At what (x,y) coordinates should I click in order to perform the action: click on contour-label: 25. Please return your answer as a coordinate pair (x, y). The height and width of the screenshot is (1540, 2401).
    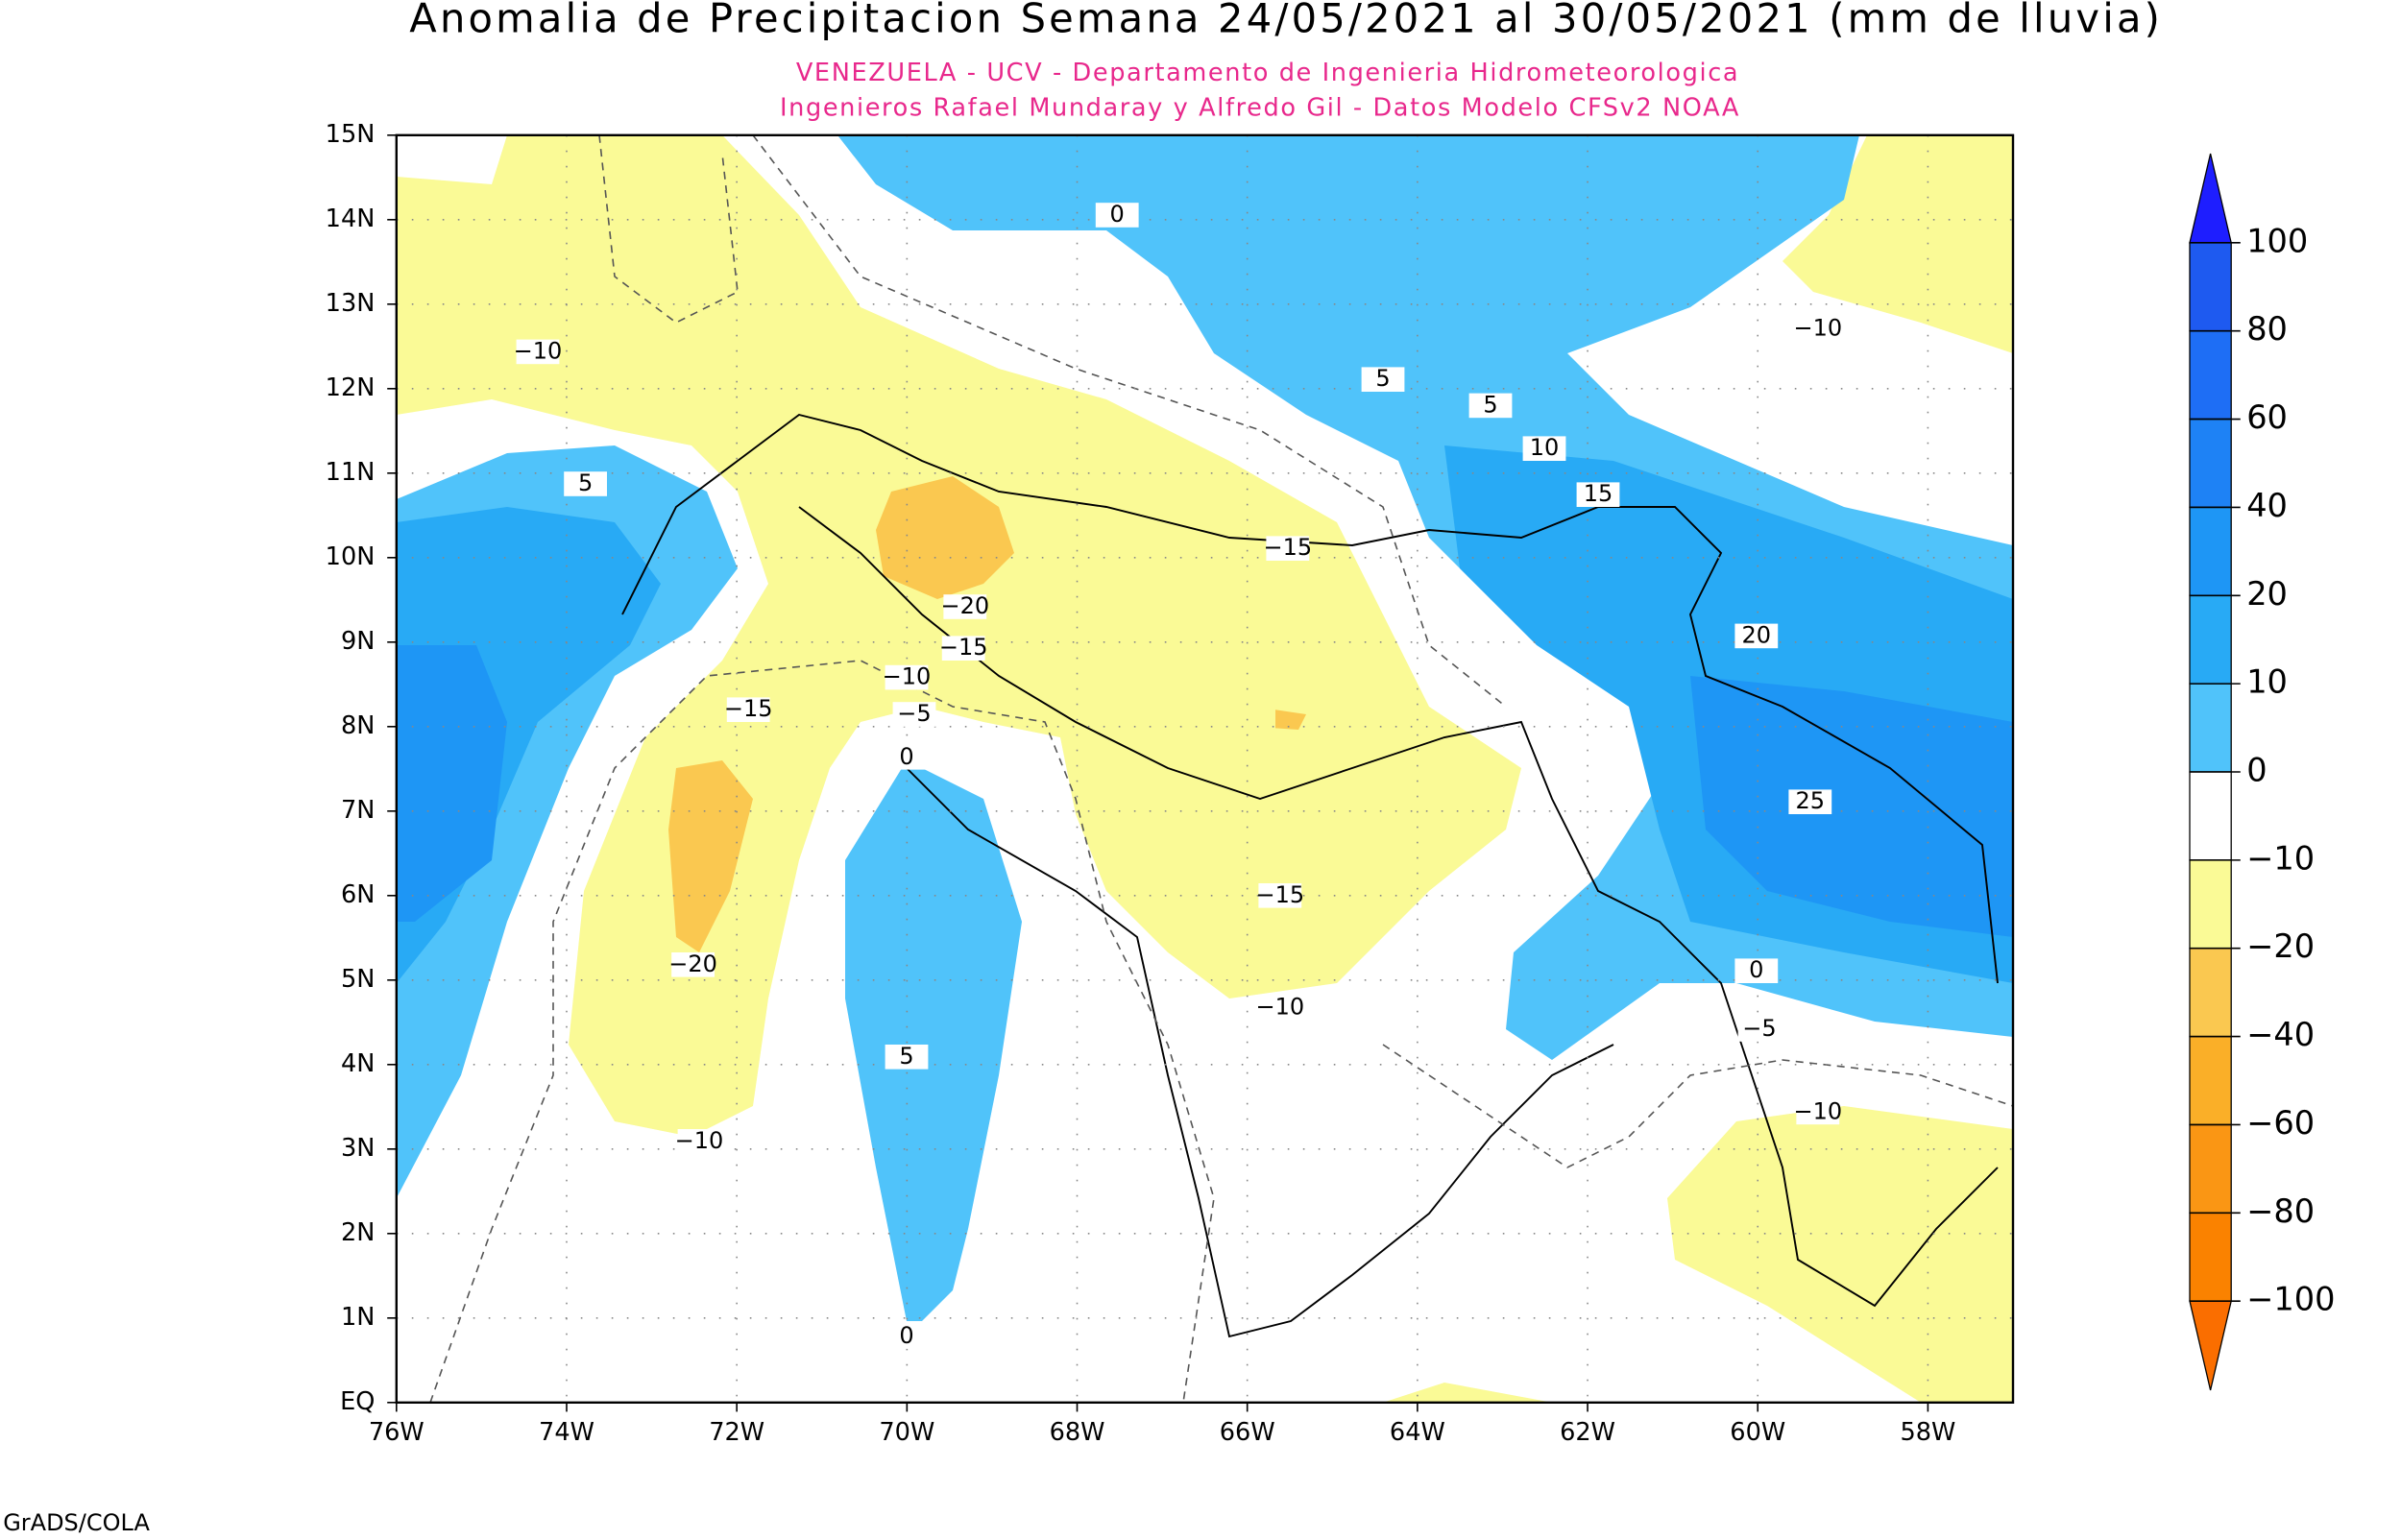
    Looking at the image, I should click on (1811, 801).